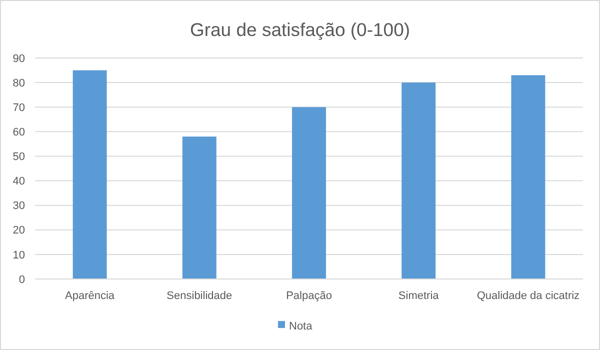 This screenshot has height=350, width=600. What do you see at coordinates (301, 326) in the screenshot?
I see `legend-label: Nota` at bounding box center [301, 326].